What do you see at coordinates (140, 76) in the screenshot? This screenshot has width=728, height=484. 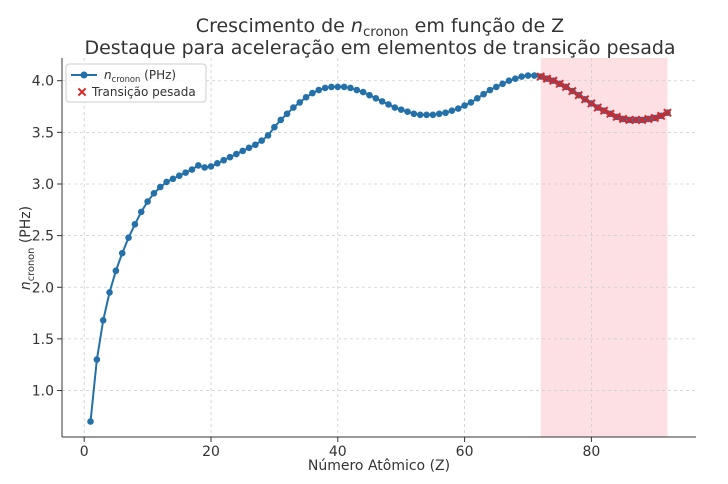 I see `legend-label-ncronon: ncronon (PHz)` at bounding box center [140, 76].